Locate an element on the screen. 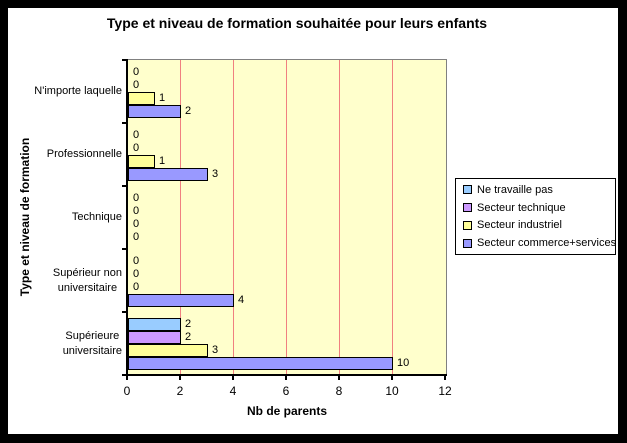  legend-item: Secteur technique is located at coordinates (539, 208).